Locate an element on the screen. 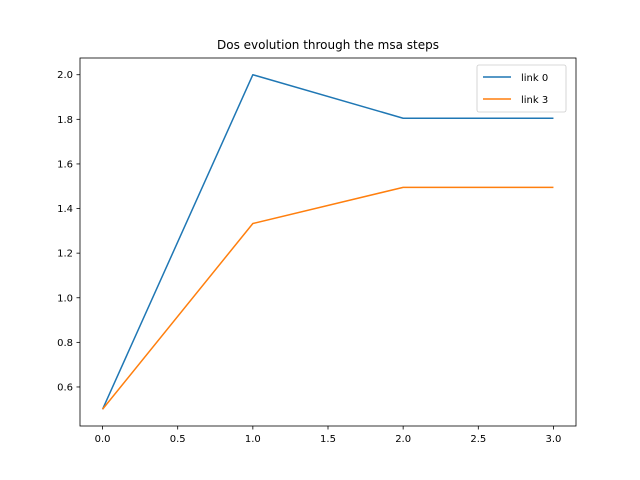 The image size is (640, 480). x-tick-label: 1.0 is located at coordinates (253, 439).